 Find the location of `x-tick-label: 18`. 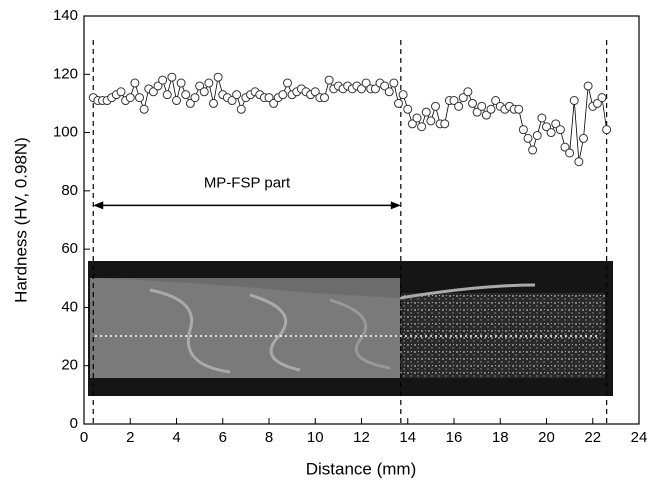

x-tick-label: 18 is located at coordinates (500, 437).